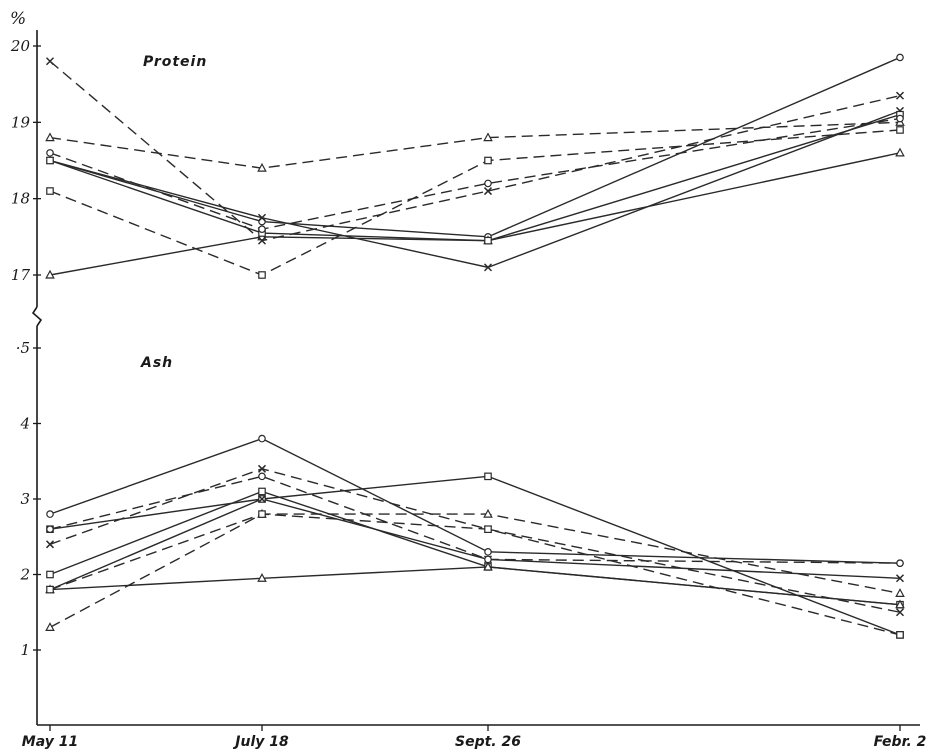 The width and height of the screenshot is (931, 751). Describe the element at coordinates (20, 46) in the screenshot. I see `protein-y-tick-label: 20` at that location.